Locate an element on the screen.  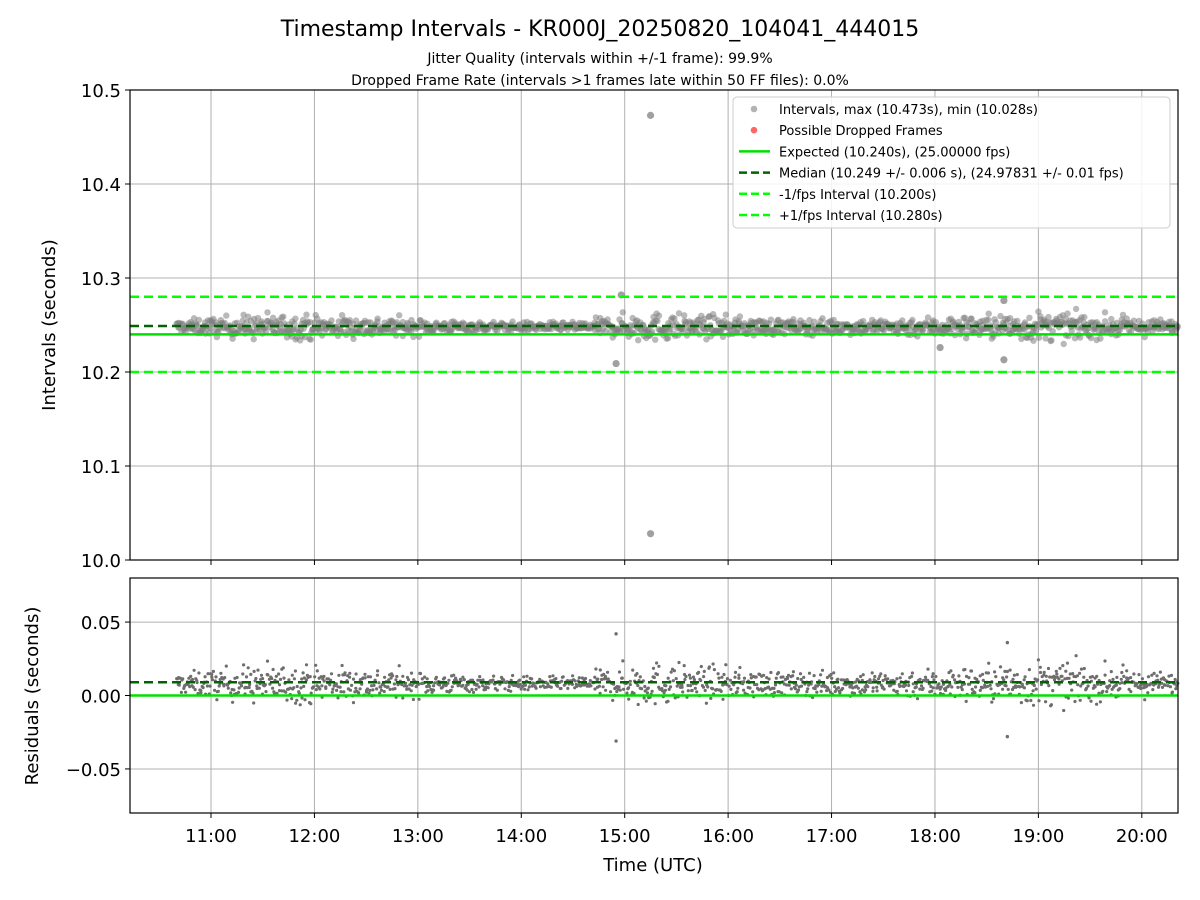
legend-box is located at coordinates (951, 162).